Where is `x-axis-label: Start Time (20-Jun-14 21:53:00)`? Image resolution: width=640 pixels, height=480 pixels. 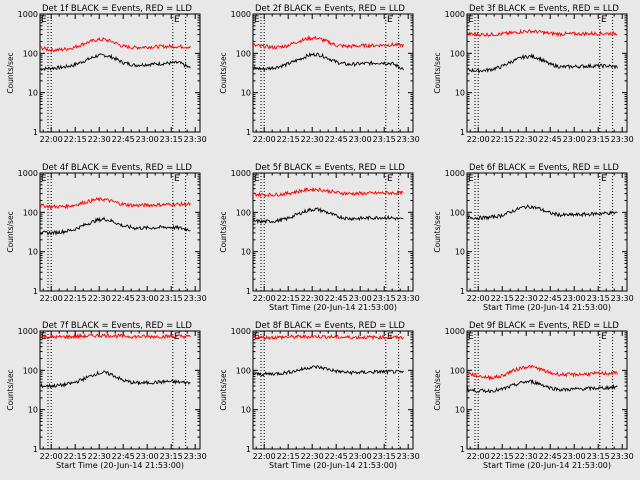
x-axis-label: Start Time (20-Jun-14 21:53:00) is located at coordinates (547, 465).